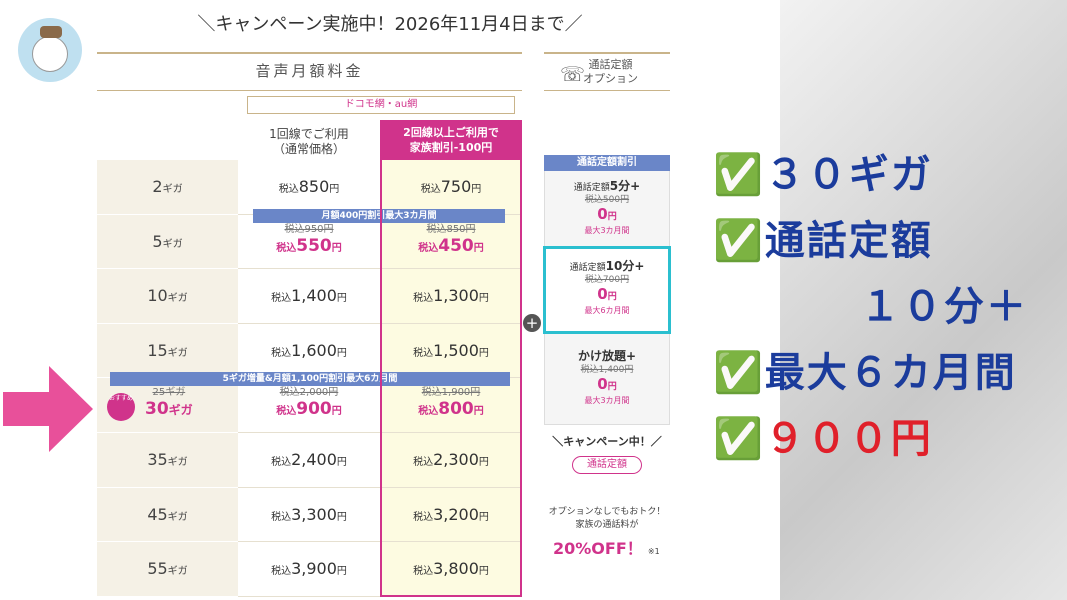  I want to click on option-item: 通話定額5分+ 税込500円 0円 最大3カ月間, so click(607, 210).